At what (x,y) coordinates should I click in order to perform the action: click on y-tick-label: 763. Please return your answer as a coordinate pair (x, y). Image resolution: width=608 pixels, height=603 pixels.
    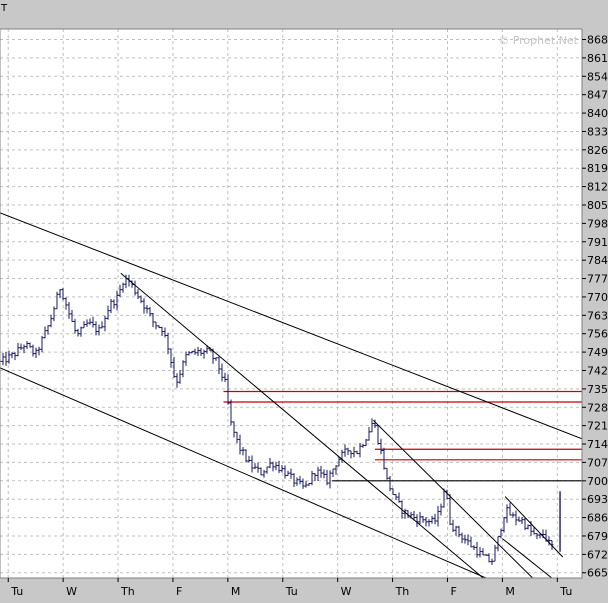
    Looking at the image, I should click on (597, 315).